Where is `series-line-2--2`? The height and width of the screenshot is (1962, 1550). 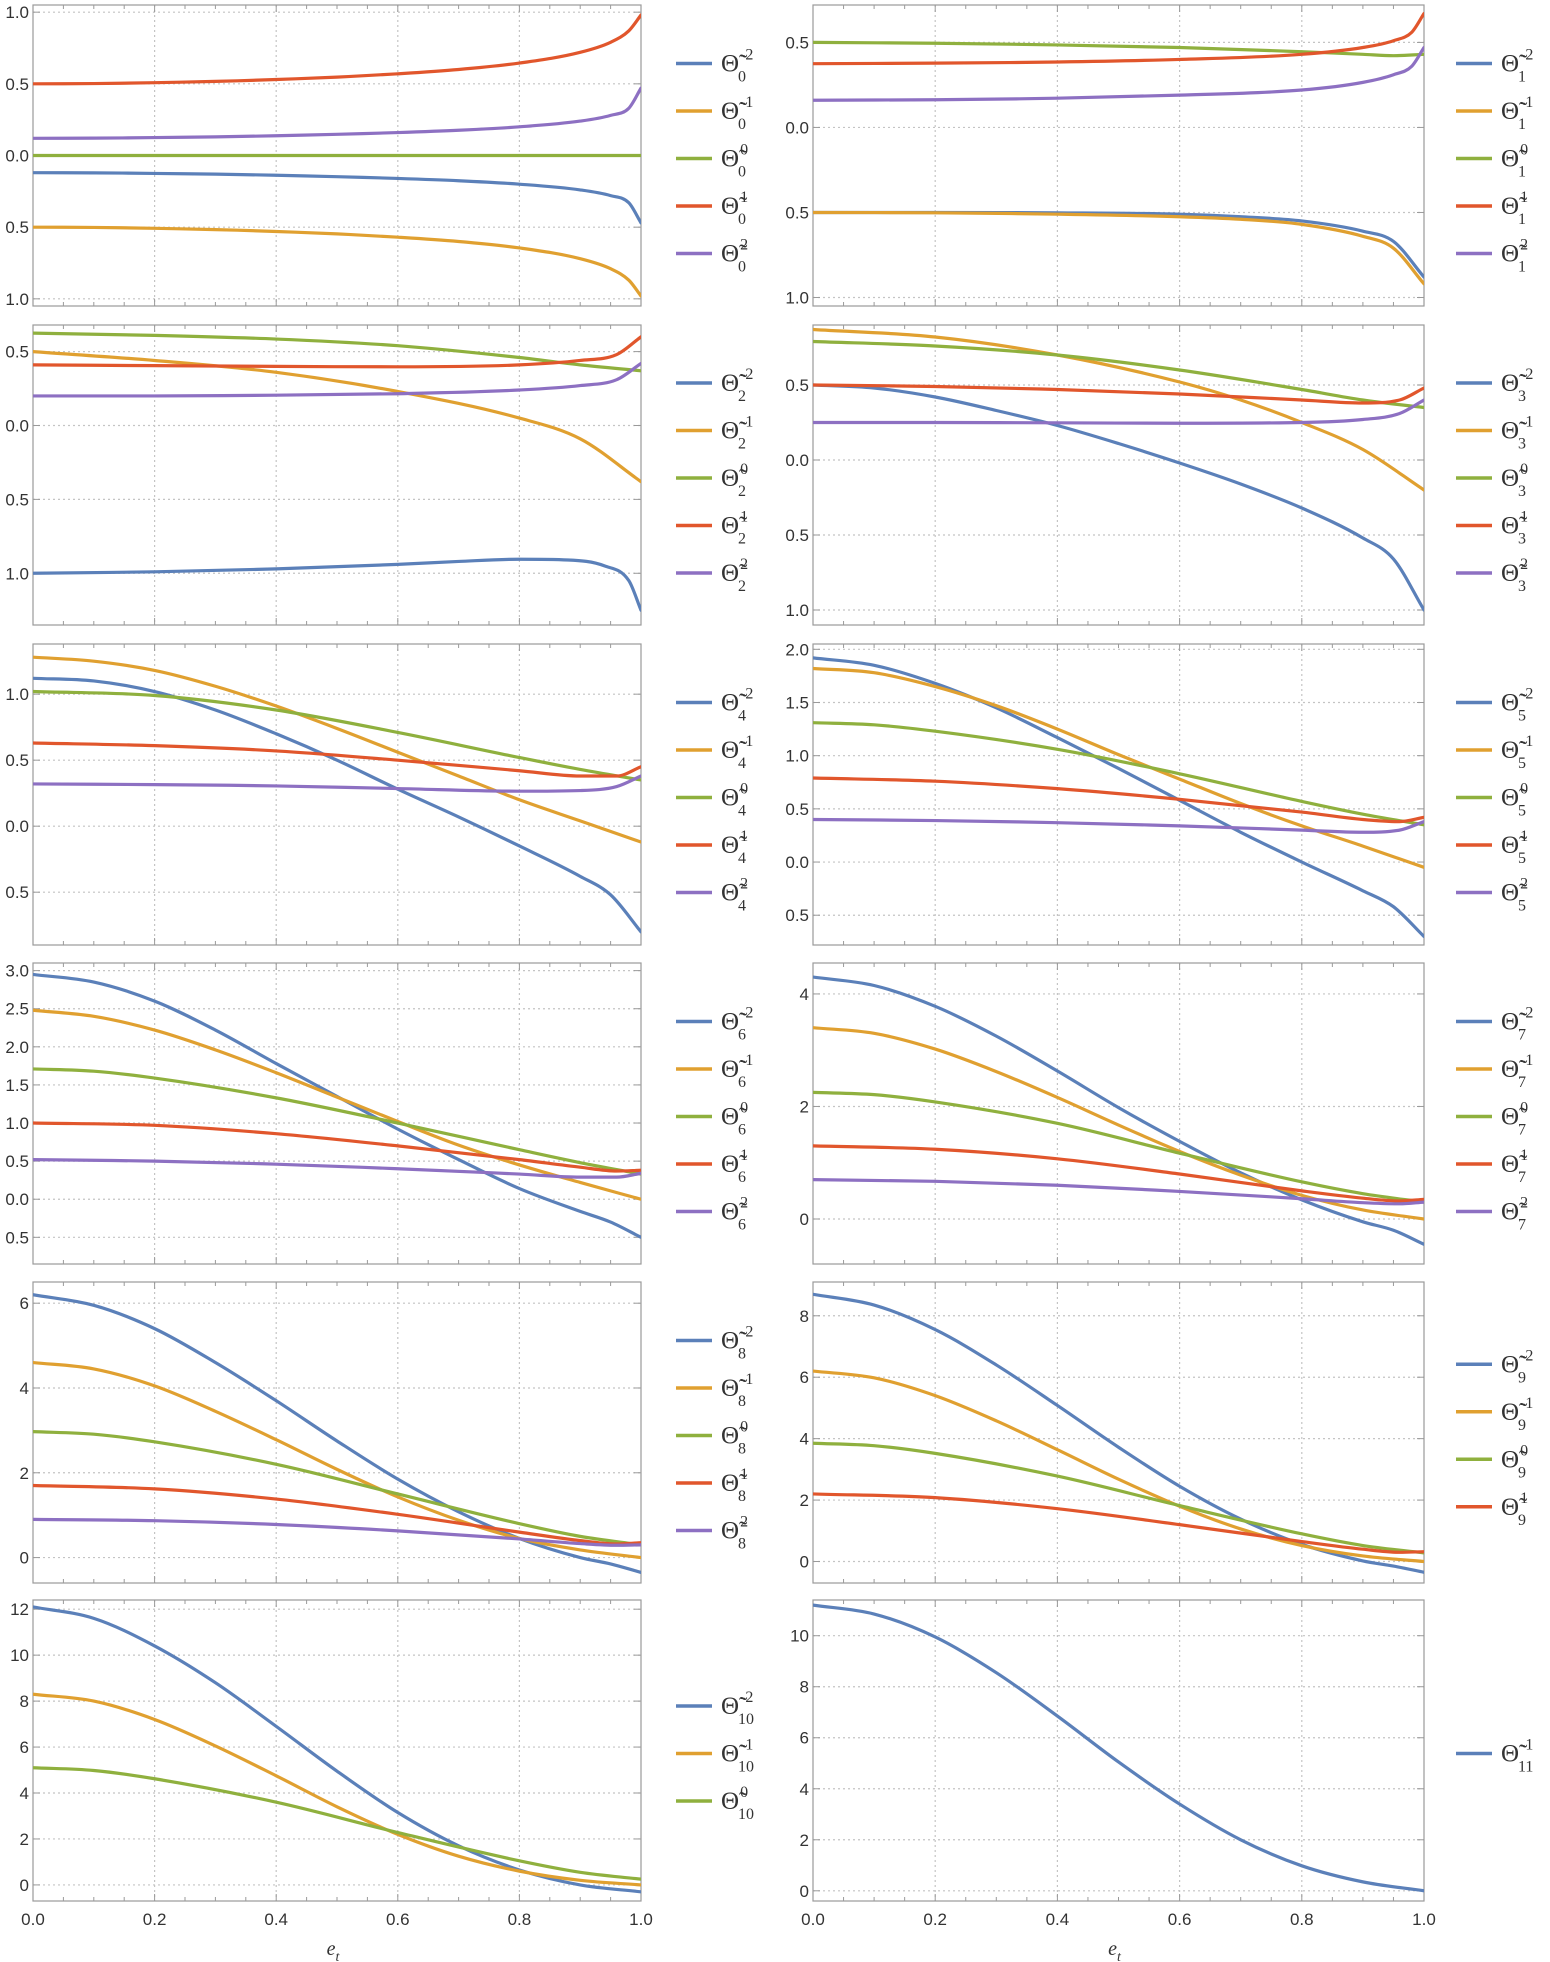 series-line-2--2 is located at coordinates (337, 584).